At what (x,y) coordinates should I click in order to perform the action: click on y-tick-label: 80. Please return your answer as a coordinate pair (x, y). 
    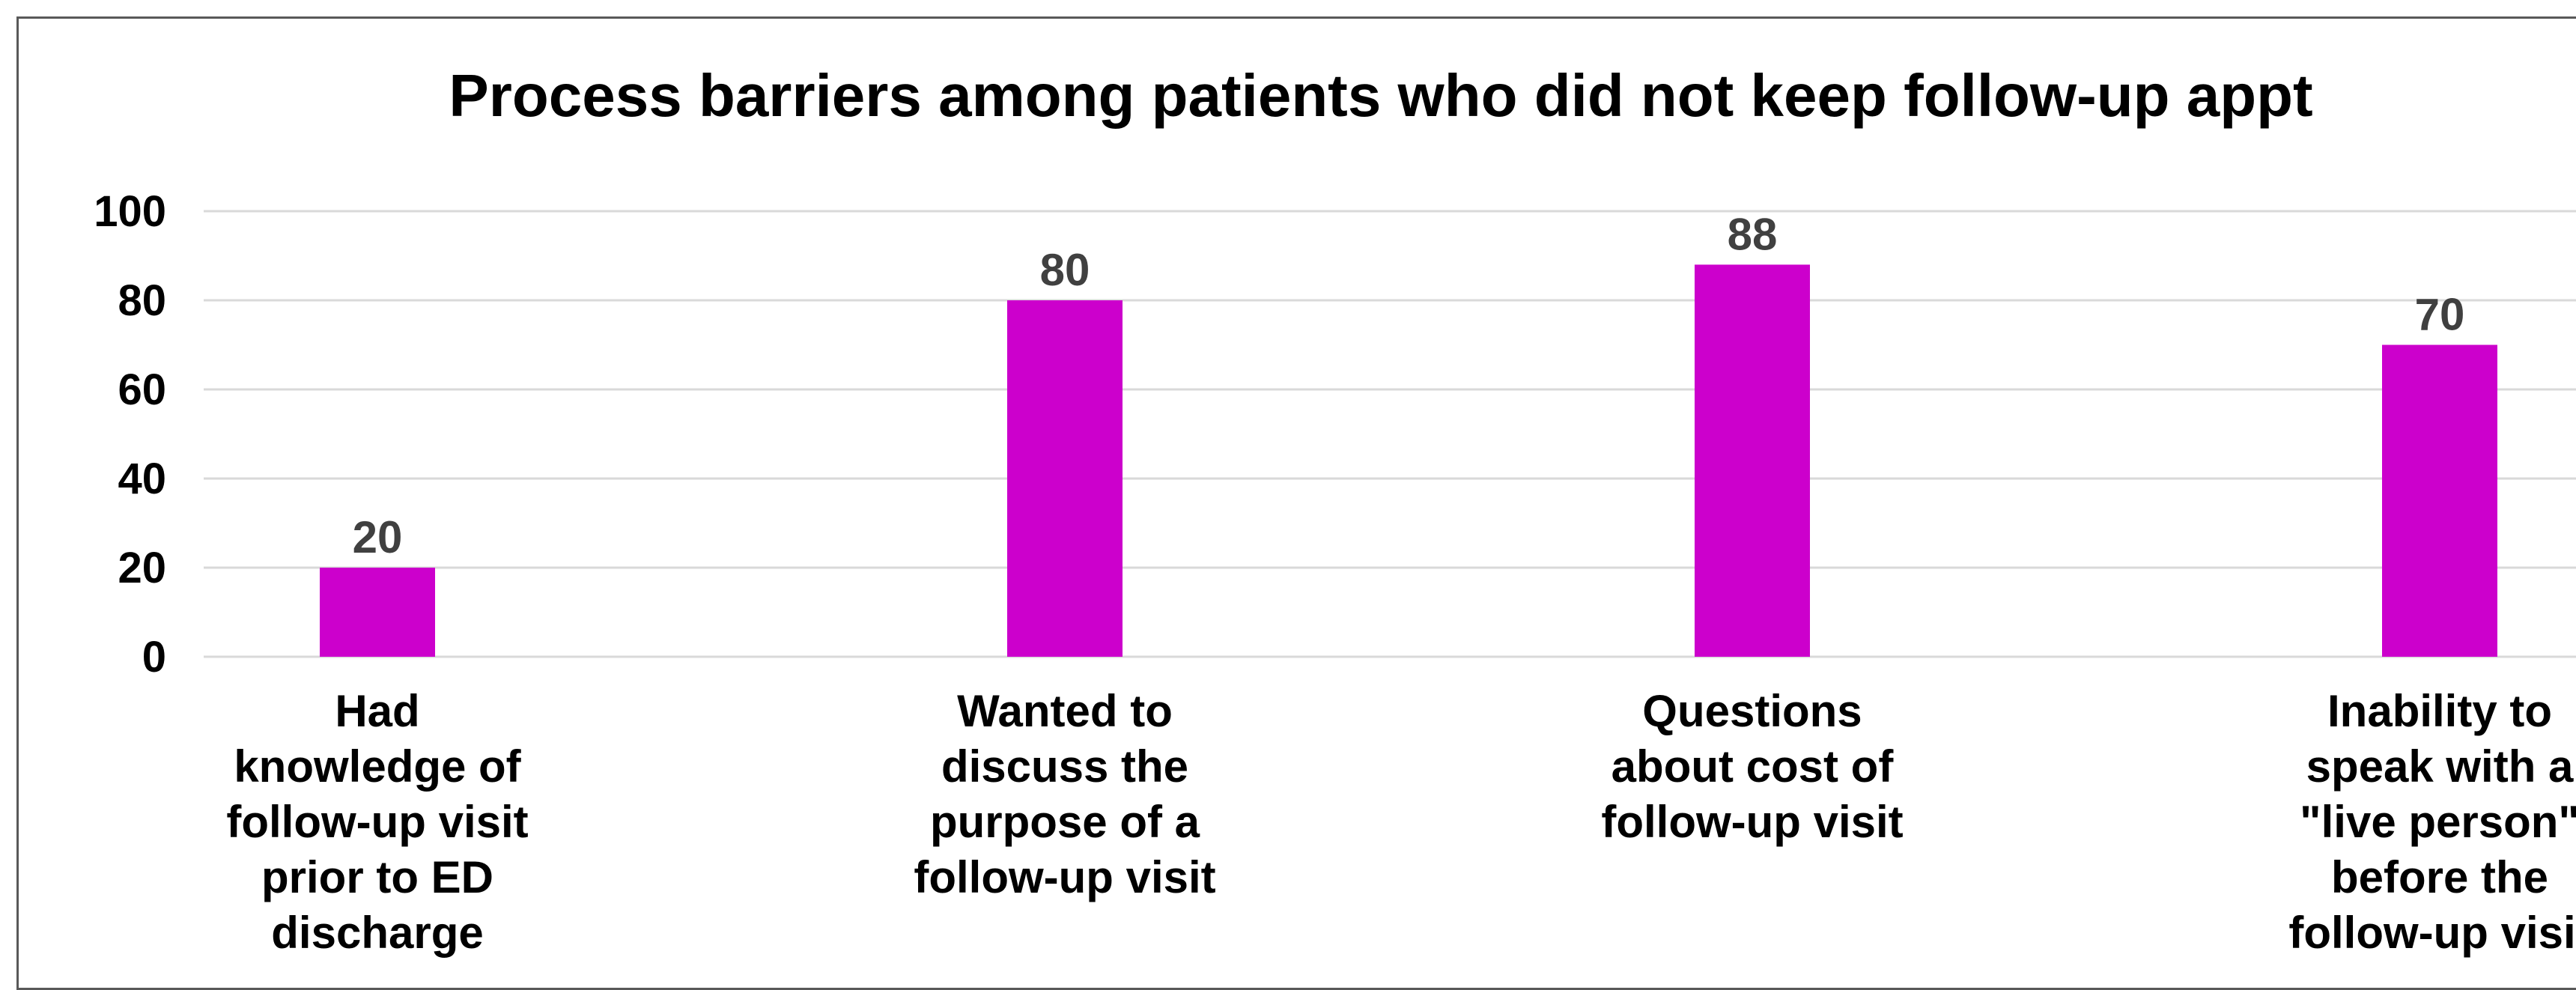
    Looking at the image, I should click on (142, 300).